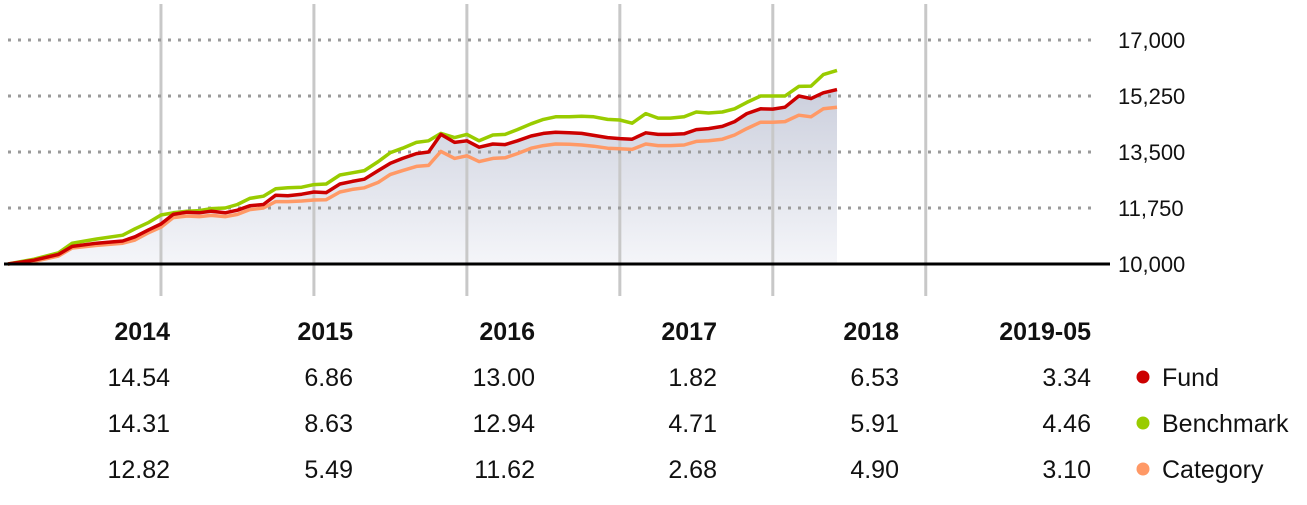 This screenshot has height=505, width=1307. I want to click on table-cell: 4.90, so click(874, 470).